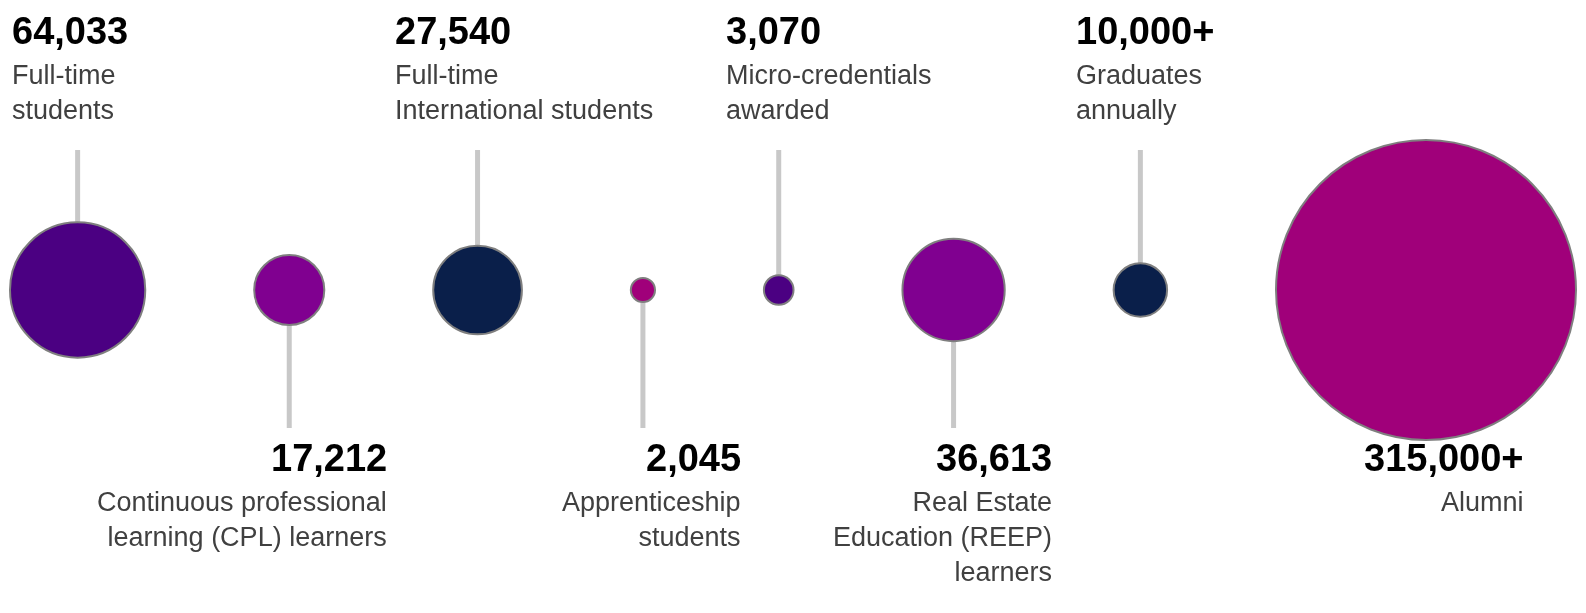 Image resolution: width=1586 pixels, height=613 pixels. Describe the element at coordinates (70, 31) in the screenshot. I see `data-label: 64,033` at that location.